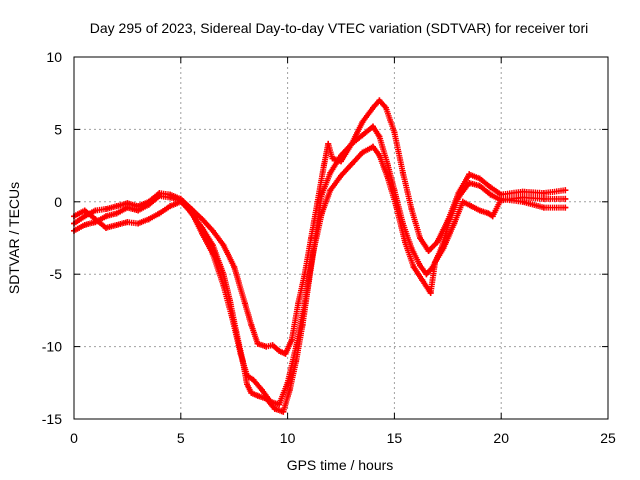 This screenshot has height=480, width=640. Describe the element at coordinates (54, 57) in the screenshot. I see `y-tick-label: 10` at that location.